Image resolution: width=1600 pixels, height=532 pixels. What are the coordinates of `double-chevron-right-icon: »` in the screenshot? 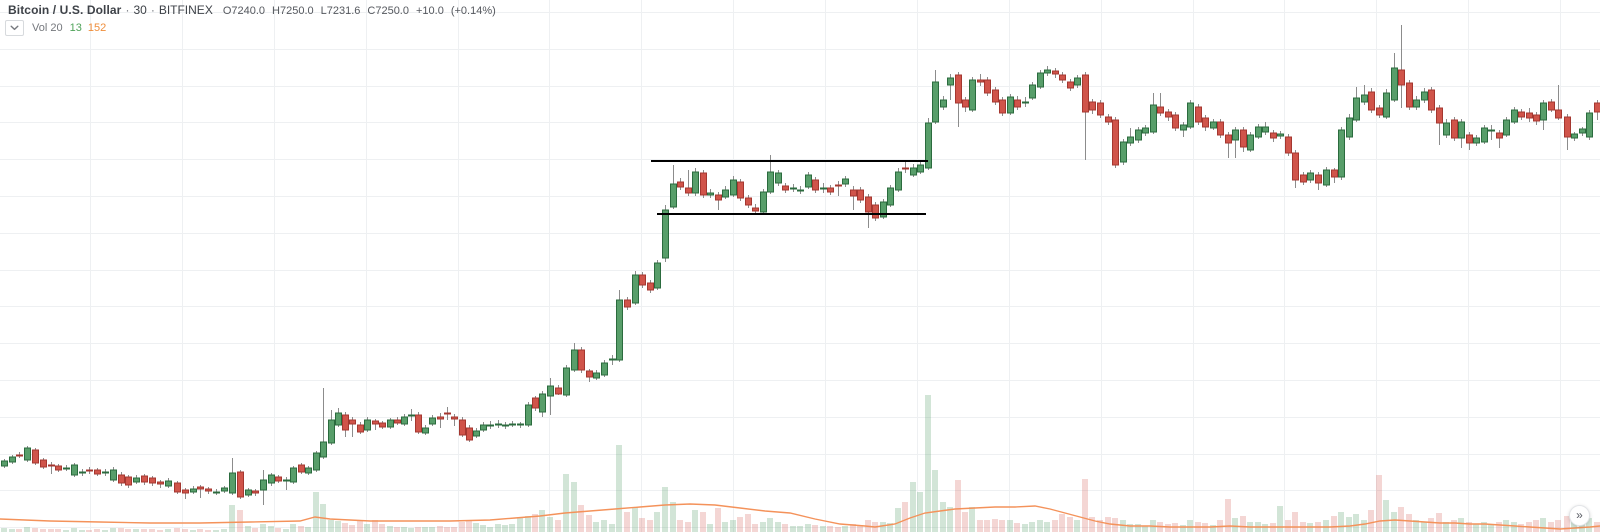 It's located at (1579, 515).